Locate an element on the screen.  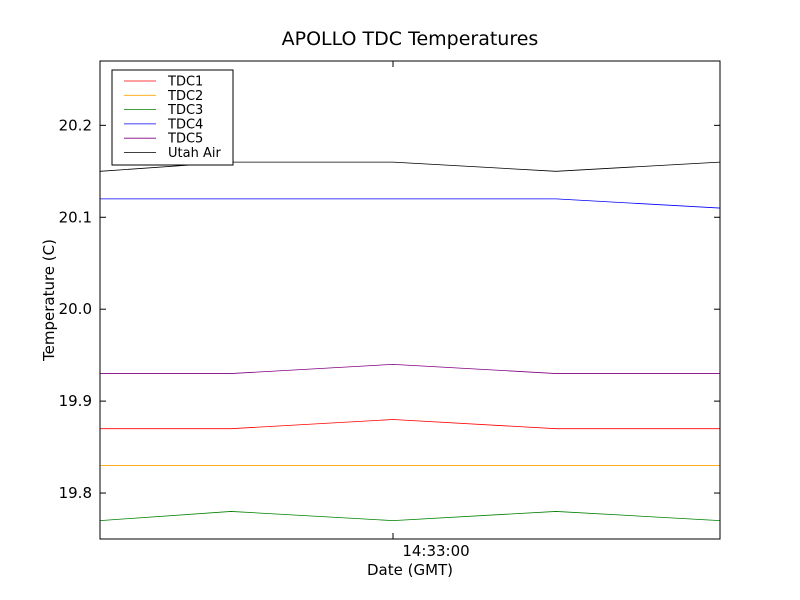
y-tick-label: 19.8 is located at coordinates (75, 493).